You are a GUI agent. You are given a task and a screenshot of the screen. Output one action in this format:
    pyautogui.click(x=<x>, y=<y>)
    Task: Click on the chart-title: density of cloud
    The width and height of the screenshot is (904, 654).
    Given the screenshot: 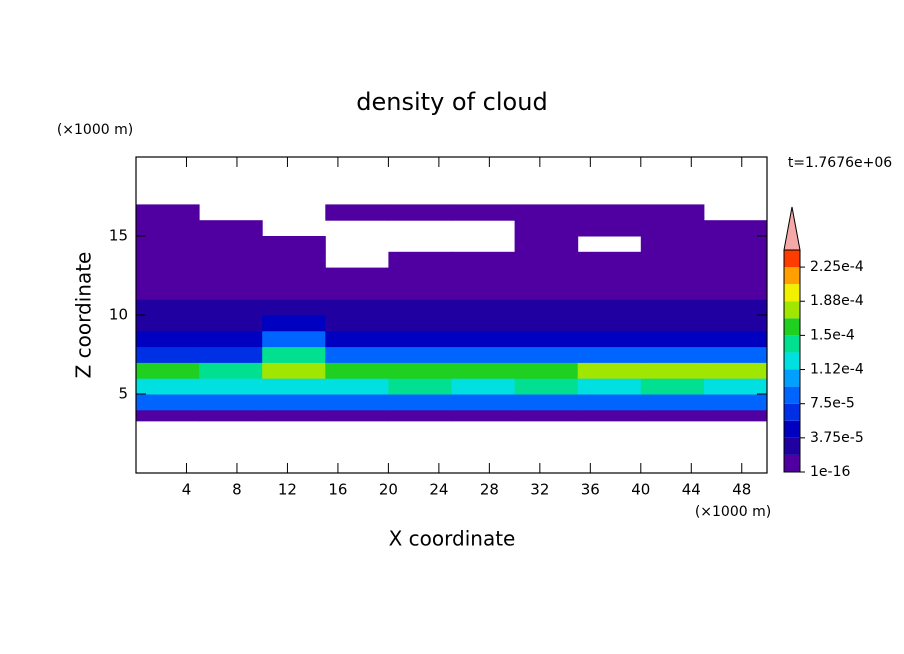 What is the action you would take?
    pyautogui.click(x=451, y=102)
    